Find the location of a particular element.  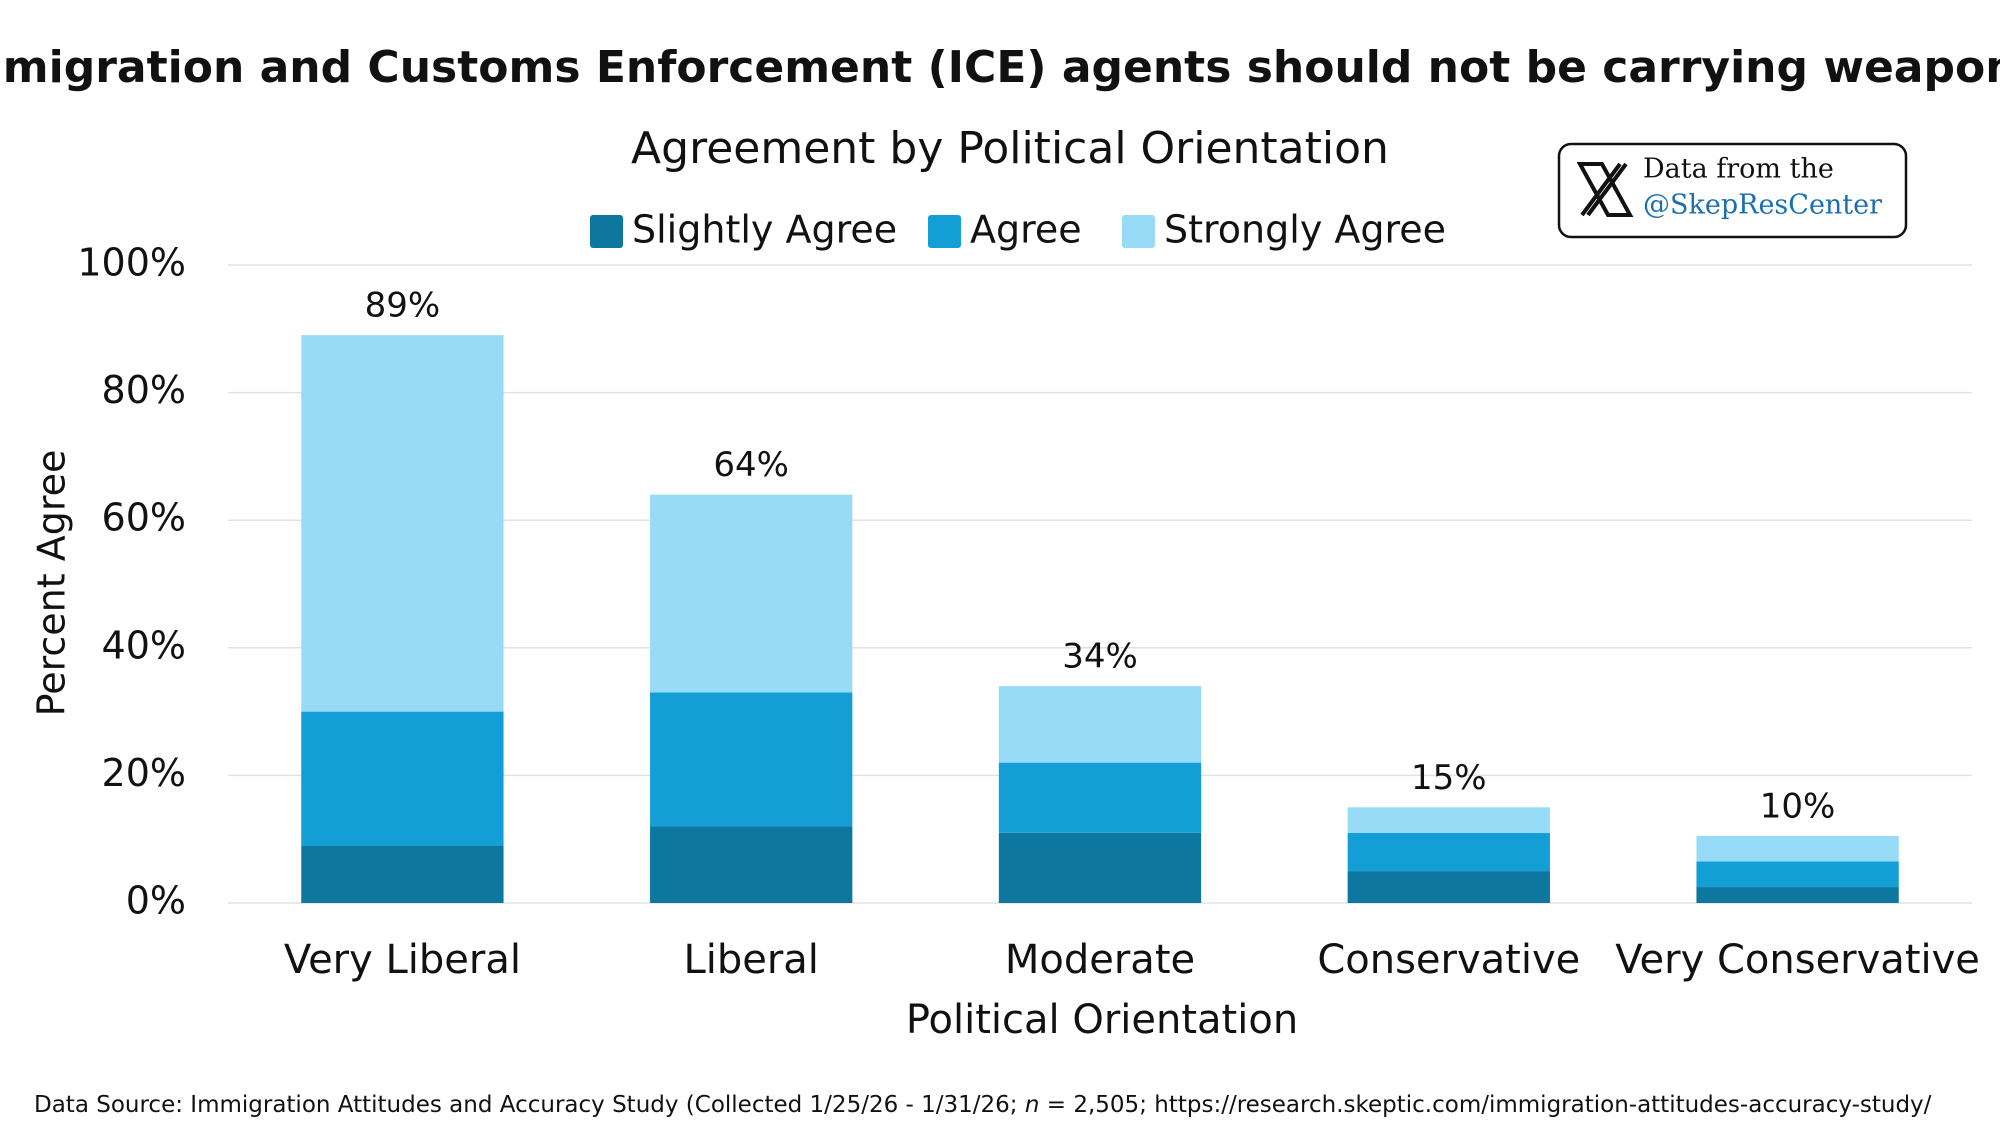

y-tick-label: 80% is located at coordinates (144, 390).